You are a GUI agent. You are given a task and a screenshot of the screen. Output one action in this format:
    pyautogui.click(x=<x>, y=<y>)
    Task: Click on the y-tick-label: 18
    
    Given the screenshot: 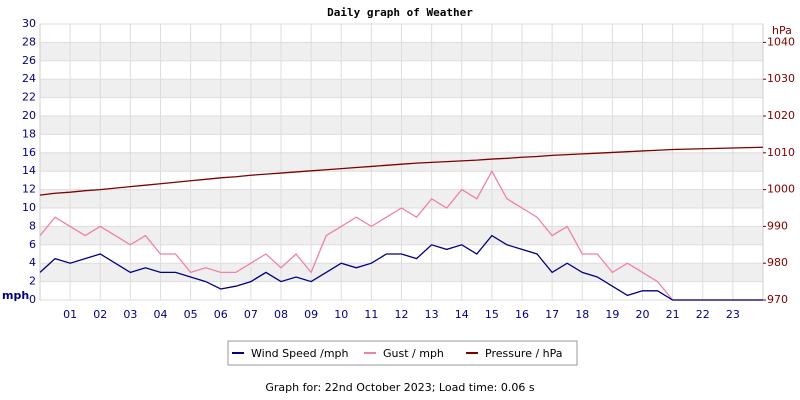 What is the action you would take?
    pyautogui.click(x=29, y=133)
    